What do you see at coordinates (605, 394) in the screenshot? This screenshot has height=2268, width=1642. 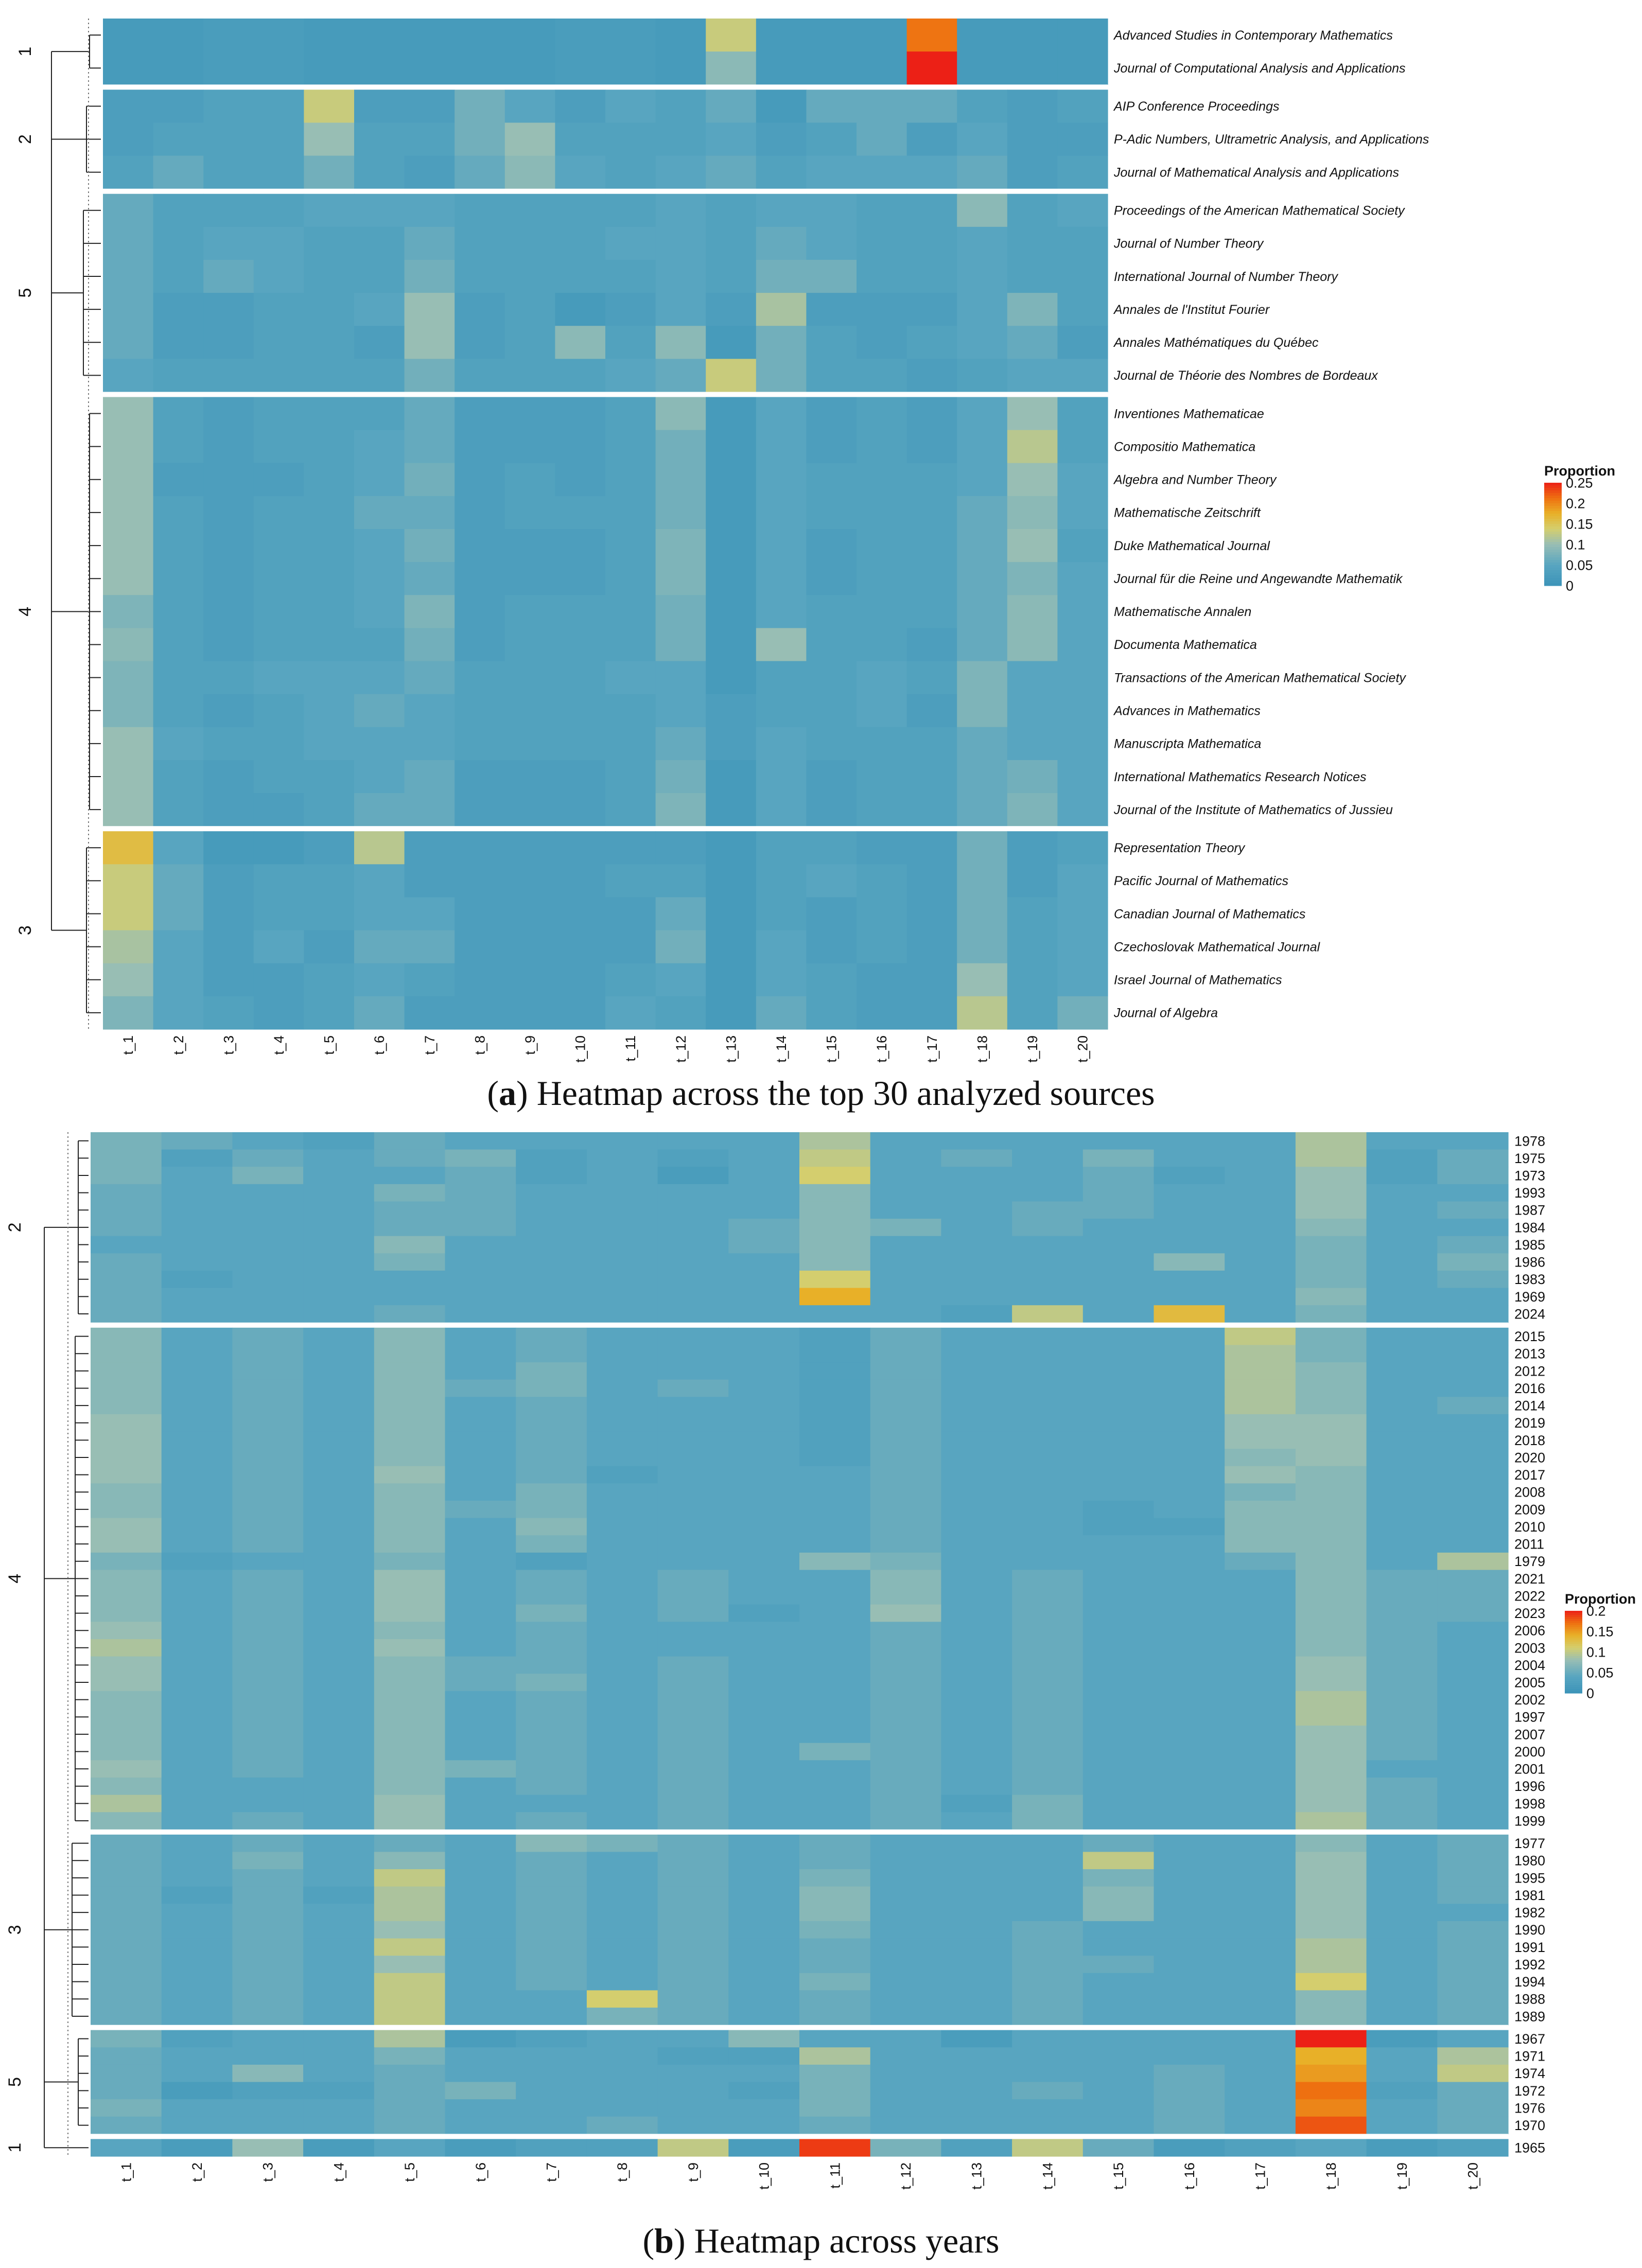 I see `cluster-separator` at bounding box center [605, 394].